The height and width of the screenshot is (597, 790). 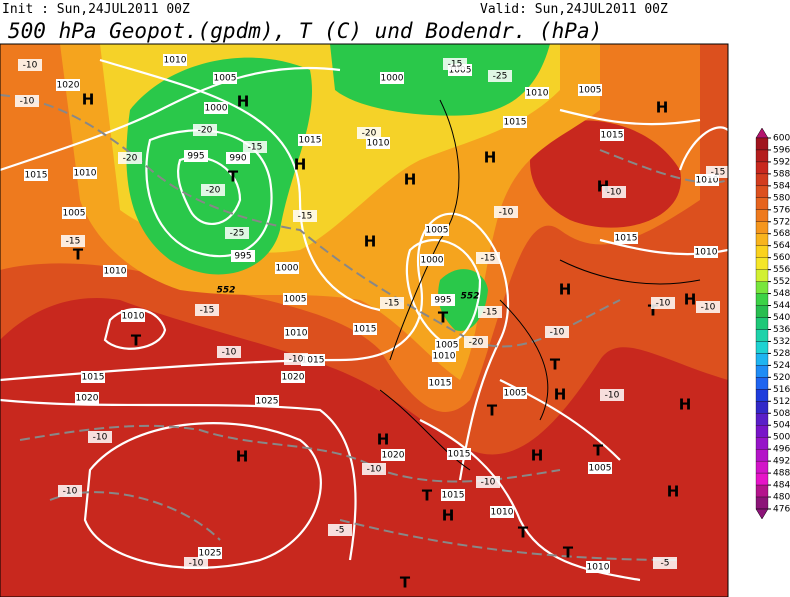 I want to click on isobar-label: 1020, so click(x=393, y=456).